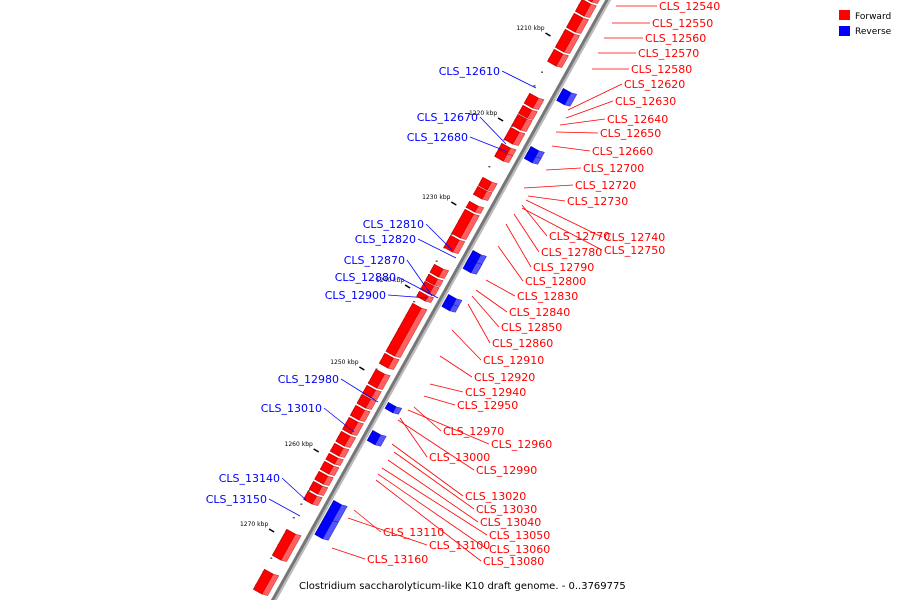  I want to click on reverse-gene-label: CLS_12820, so click(385, 239).